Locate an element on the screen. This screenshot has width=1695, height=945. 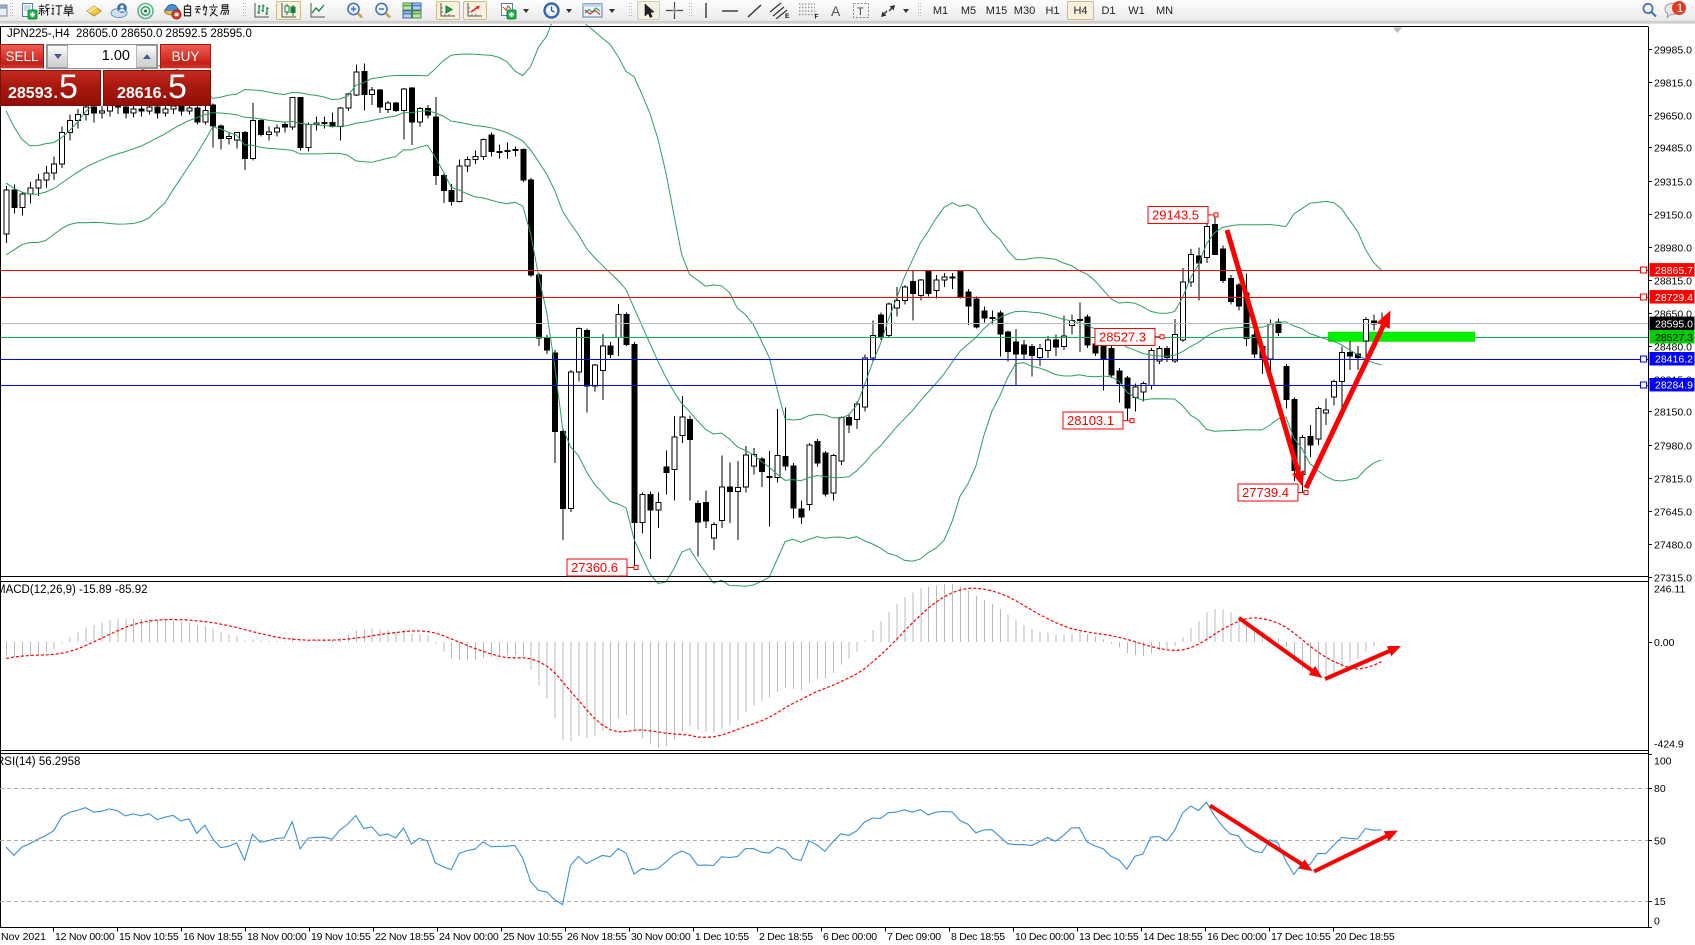
trend-arrows is located at coordinates (1304, 551).